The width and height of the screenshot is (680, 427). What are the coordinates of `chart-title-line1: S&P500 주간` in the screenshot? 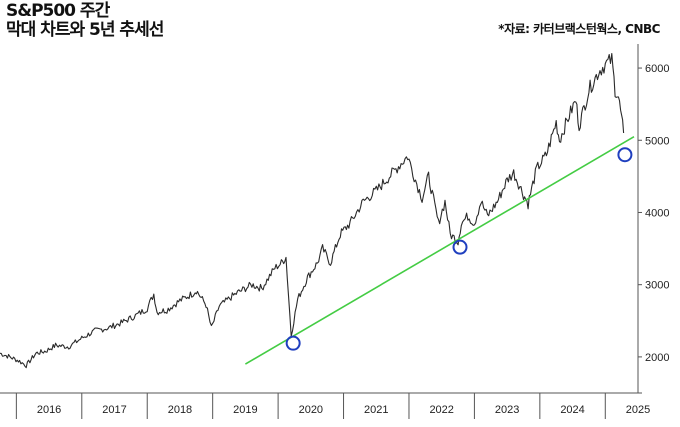 It's located at (58, 11).